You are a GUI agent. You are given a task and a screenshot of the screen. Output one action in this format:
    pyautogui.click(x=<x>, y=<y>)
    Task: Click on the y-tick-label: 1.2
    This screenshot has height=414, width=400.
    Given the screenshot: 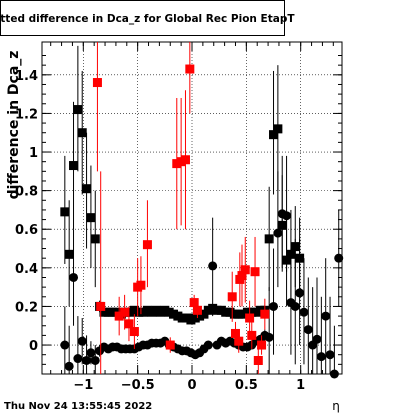 What is the action you would take?
    pyautogui.click(x=26, y=114)
    